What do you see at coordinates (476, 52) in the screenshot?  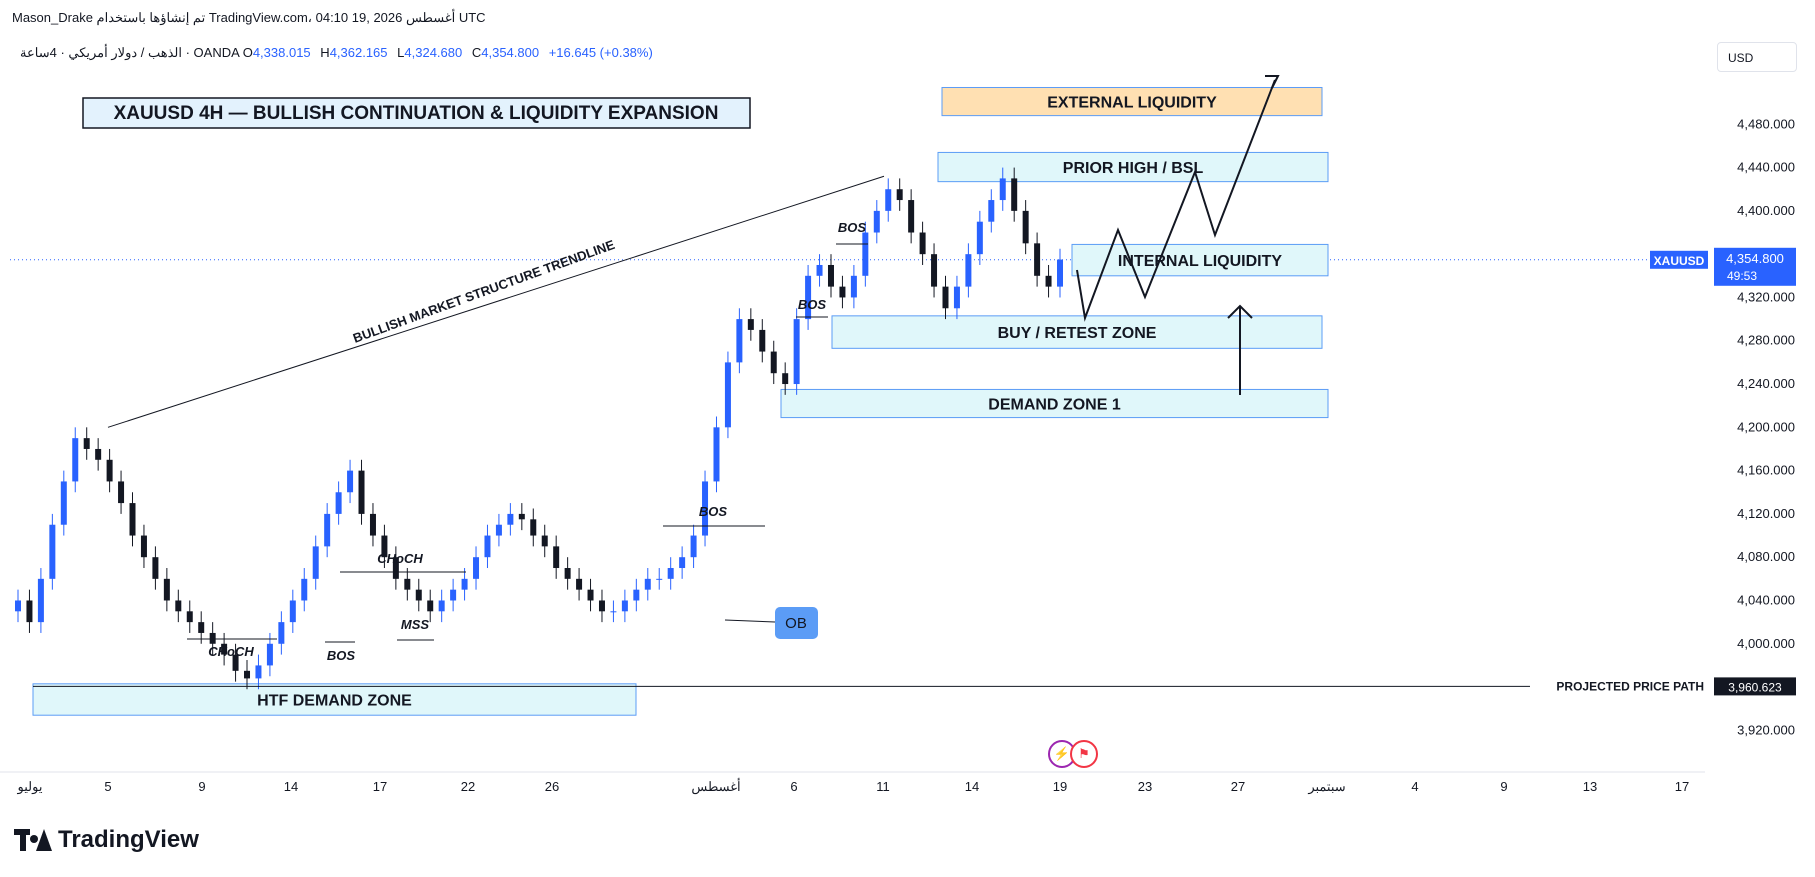 I see `close-label: C` at bounding box center [476, 52].